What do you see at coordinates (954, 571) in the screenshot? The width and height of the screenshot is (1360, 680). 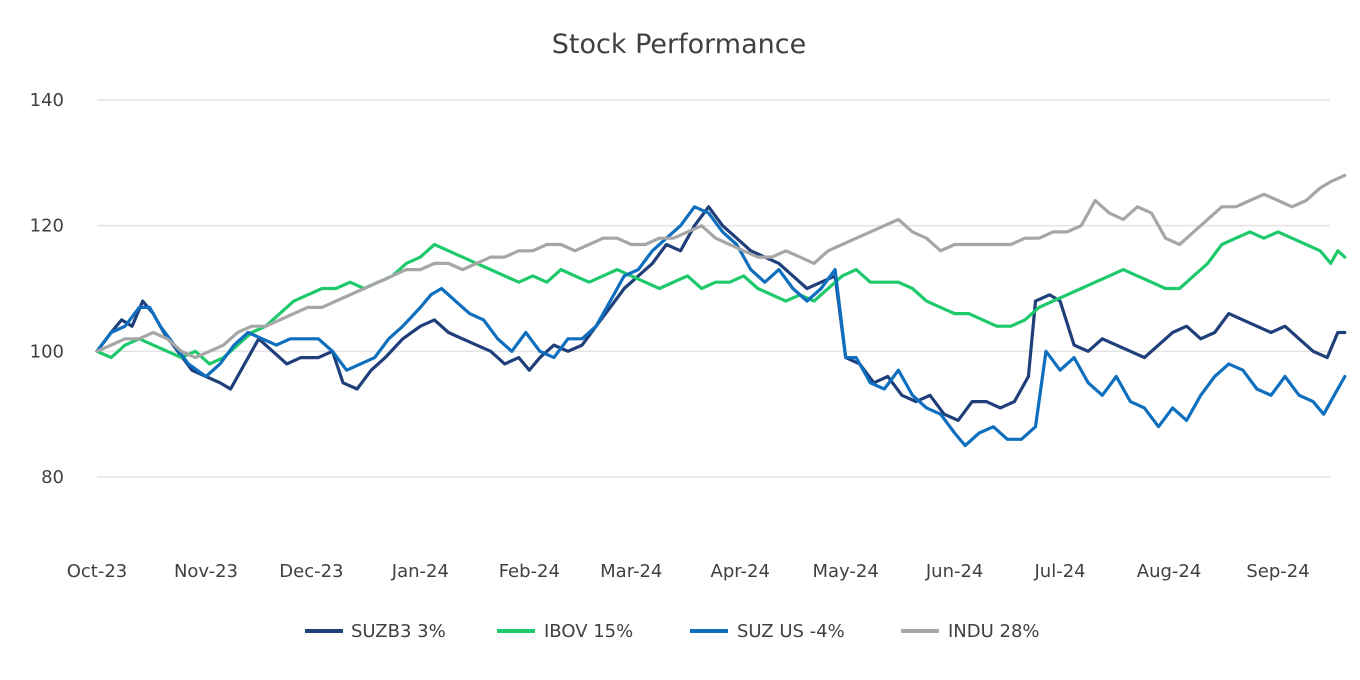 I see `x-tick-label: Jun-24` at bounding box center [954, 571].